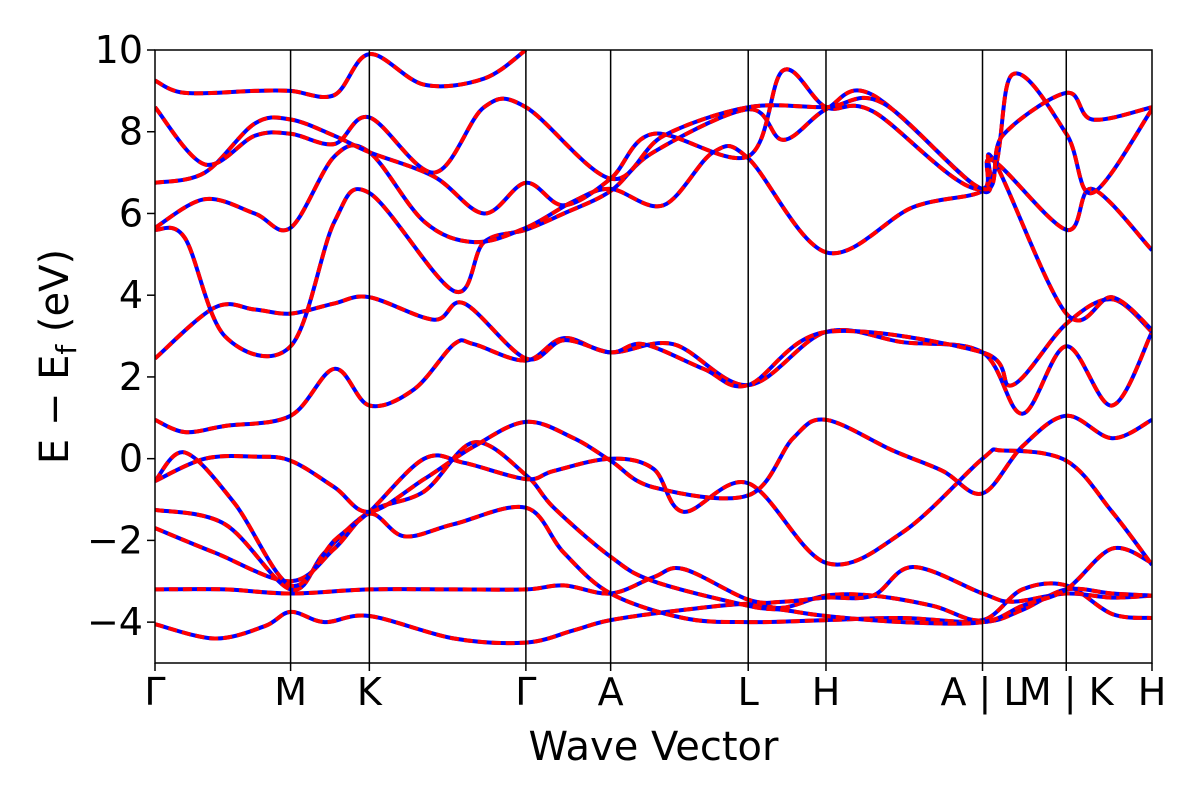 The width and height of the screenshot is (1200, 804). I want to click on x-tick-label: L, so click(748, 692).